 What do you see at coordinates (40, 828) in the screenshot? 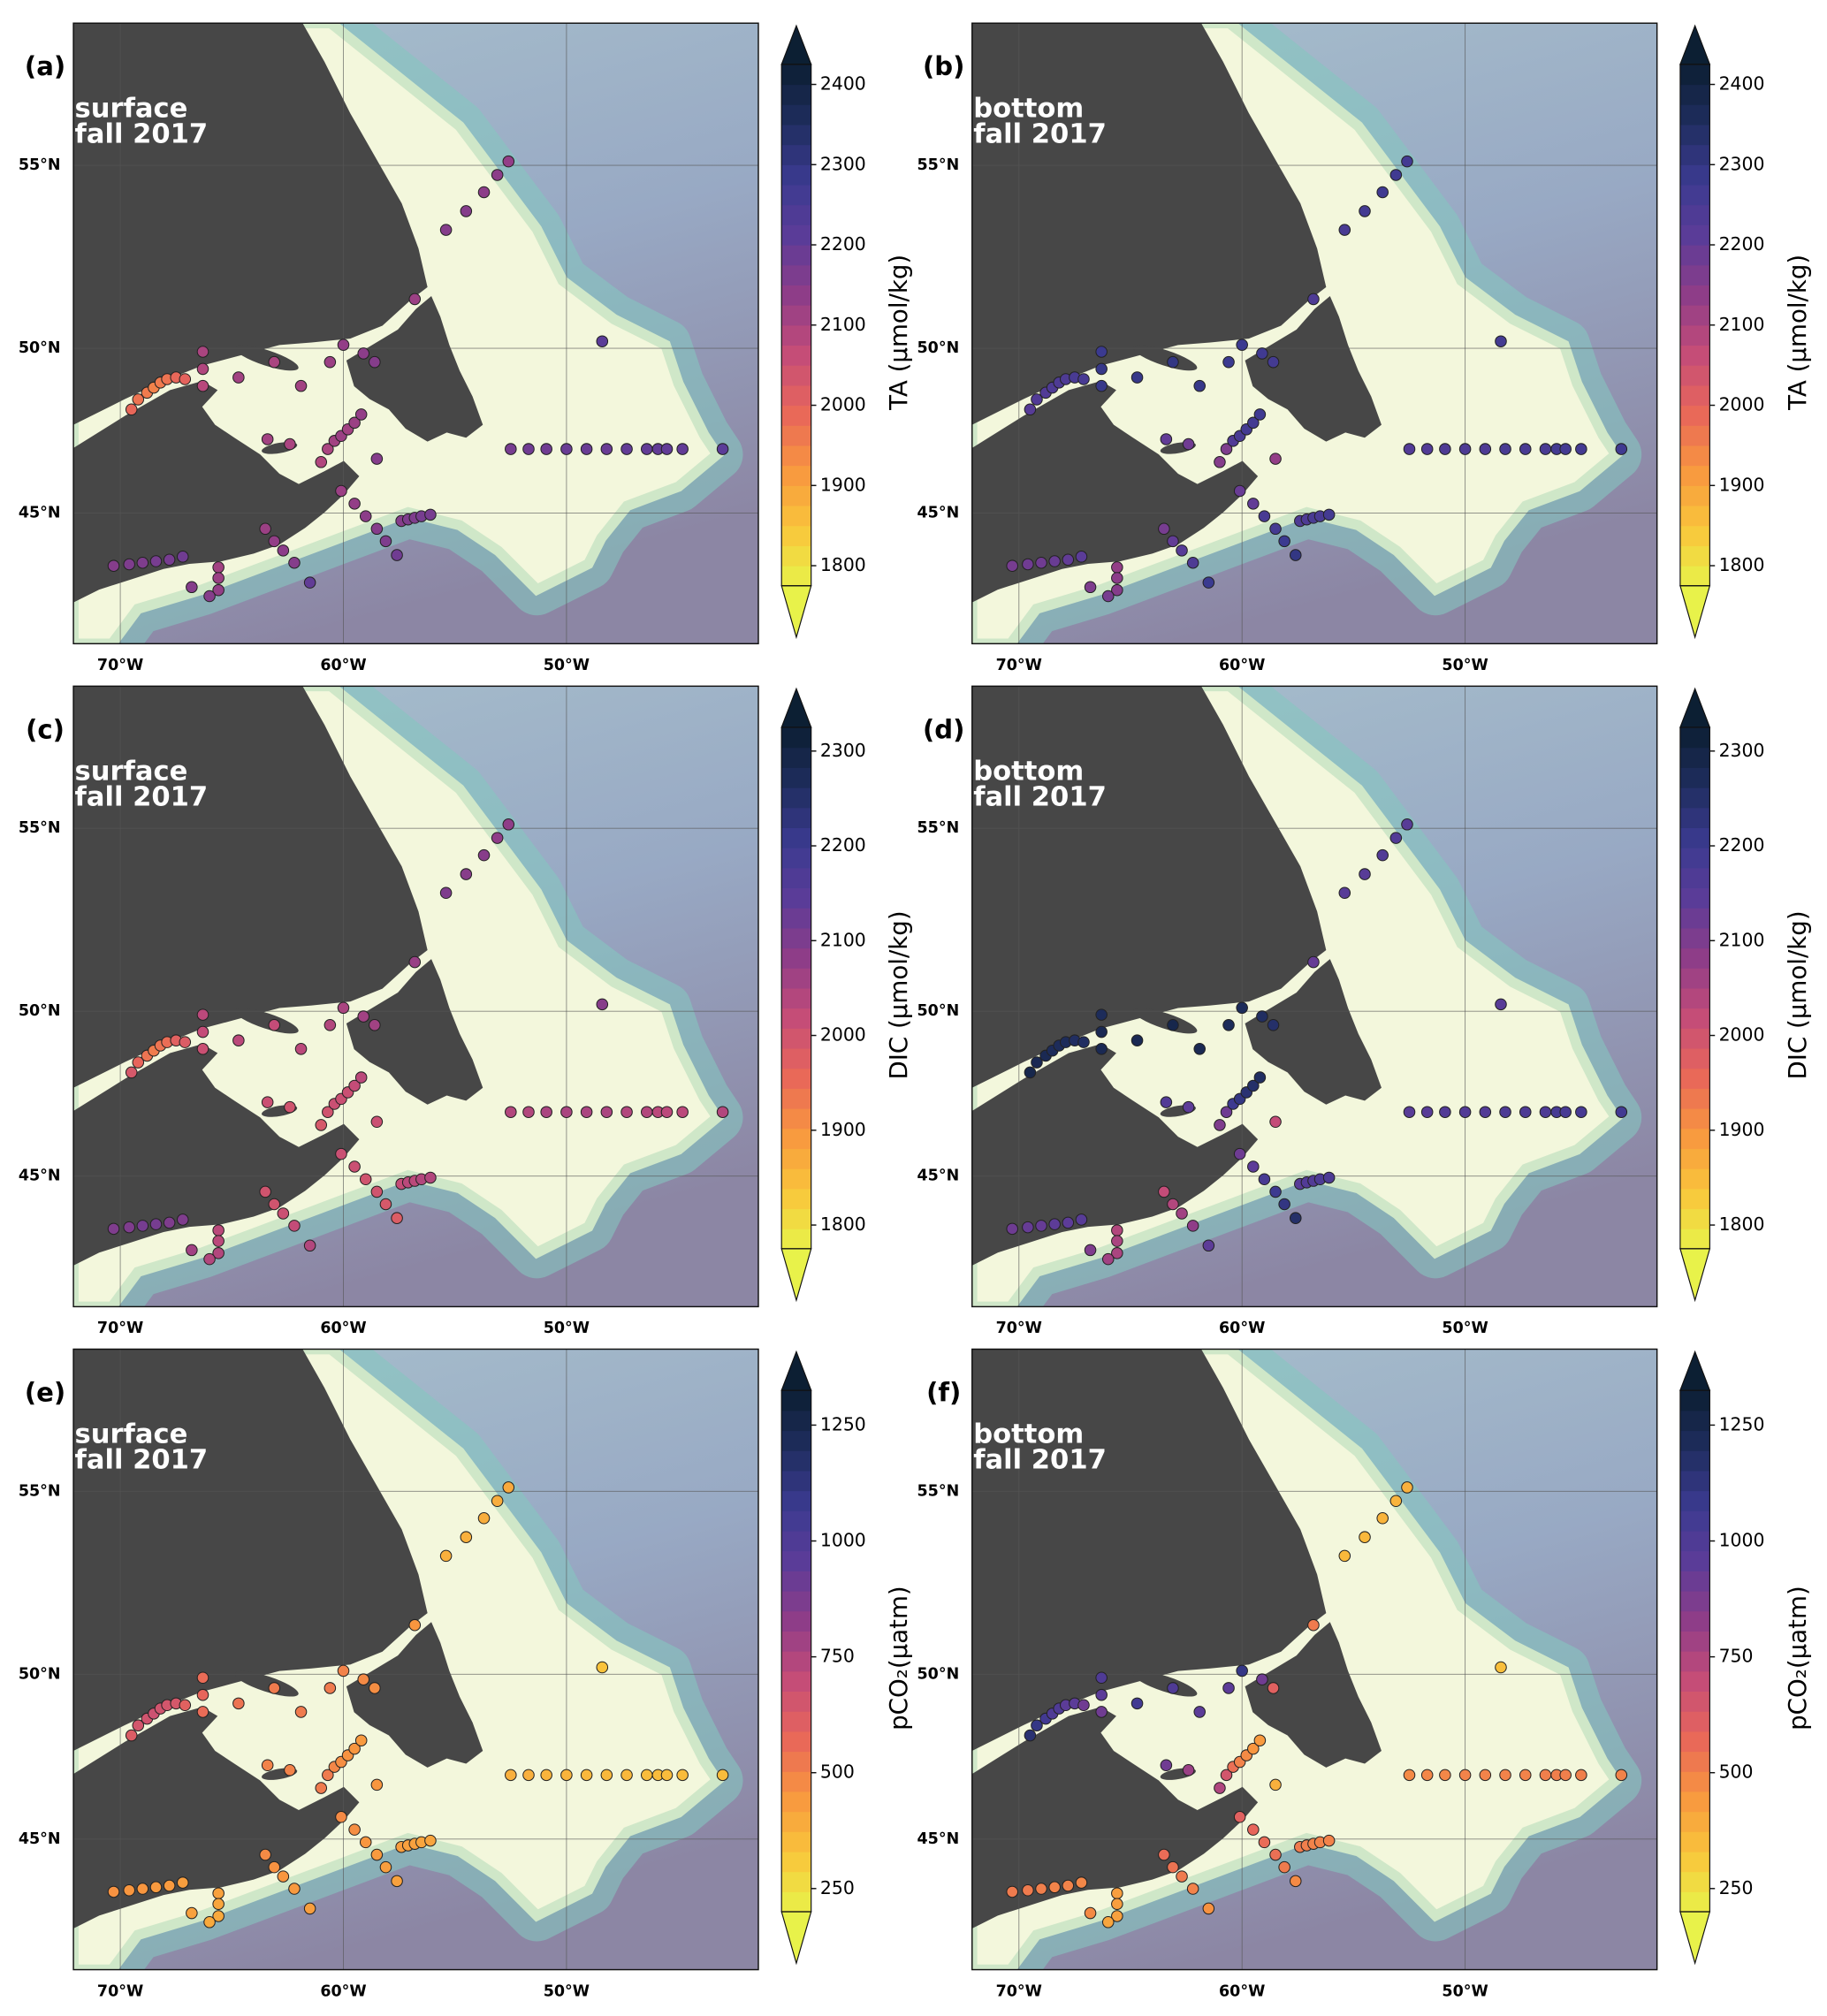
I see `y-tick-label: 55°N` at bounding box center [40, 828].